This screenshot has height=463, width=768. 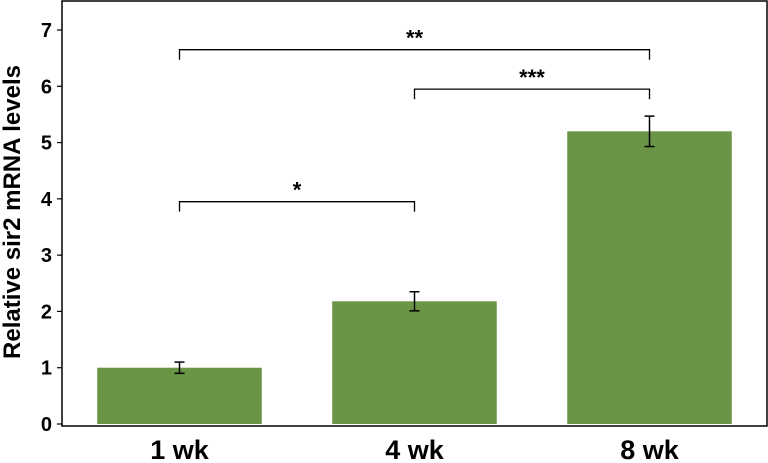 I want to click on y-tick-label: 6, so click(x=46, y=87).